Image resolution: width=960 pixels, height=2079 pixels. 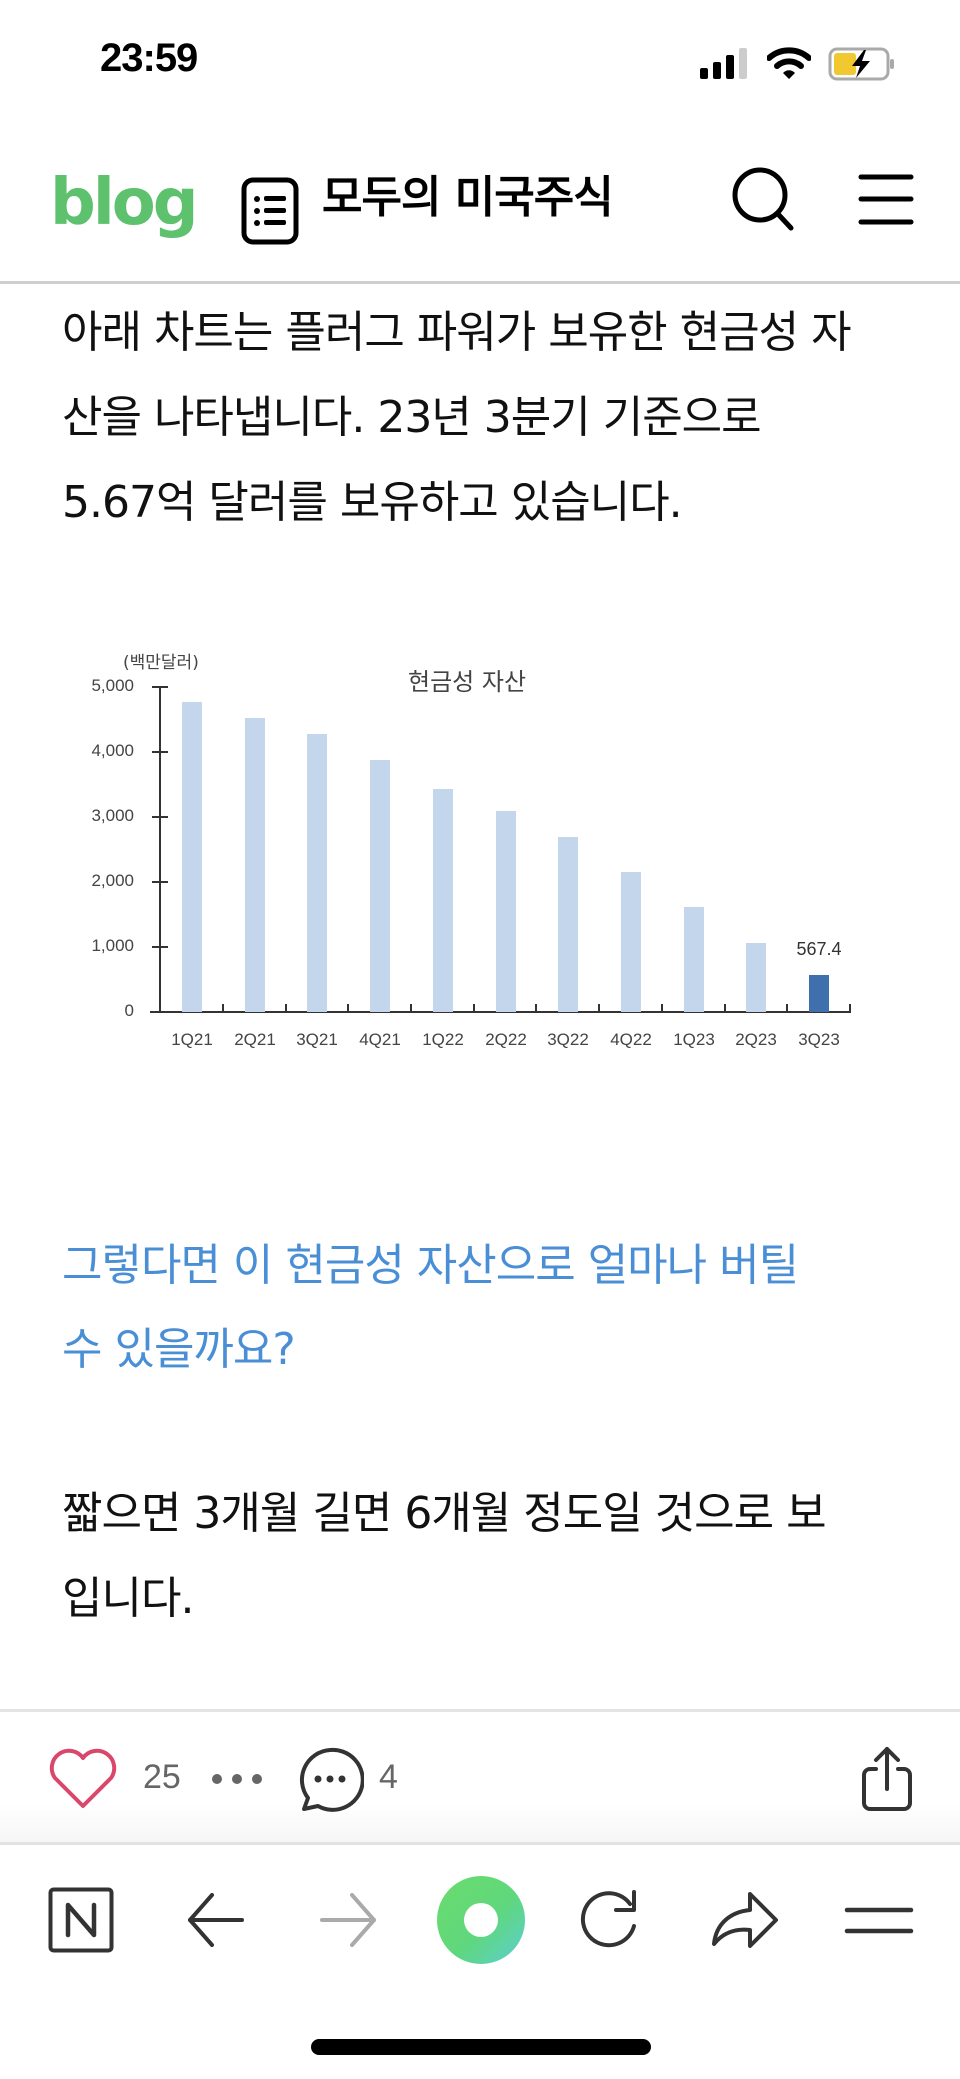 What do you see at coordinates (192, 857) in the screenshot?
I see `bar-1Q21` at bounding box center [192, 857].